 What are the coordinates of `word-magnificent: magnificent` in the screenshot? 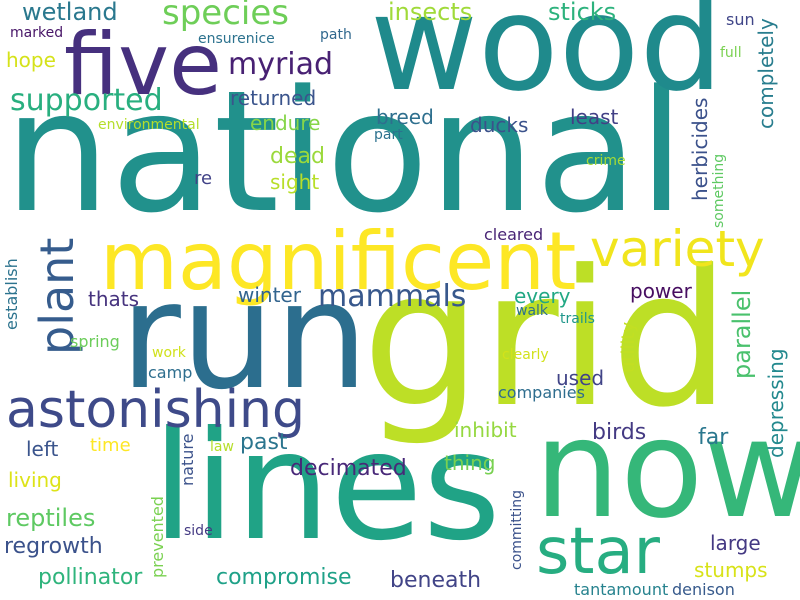 It's located at (338, 261).